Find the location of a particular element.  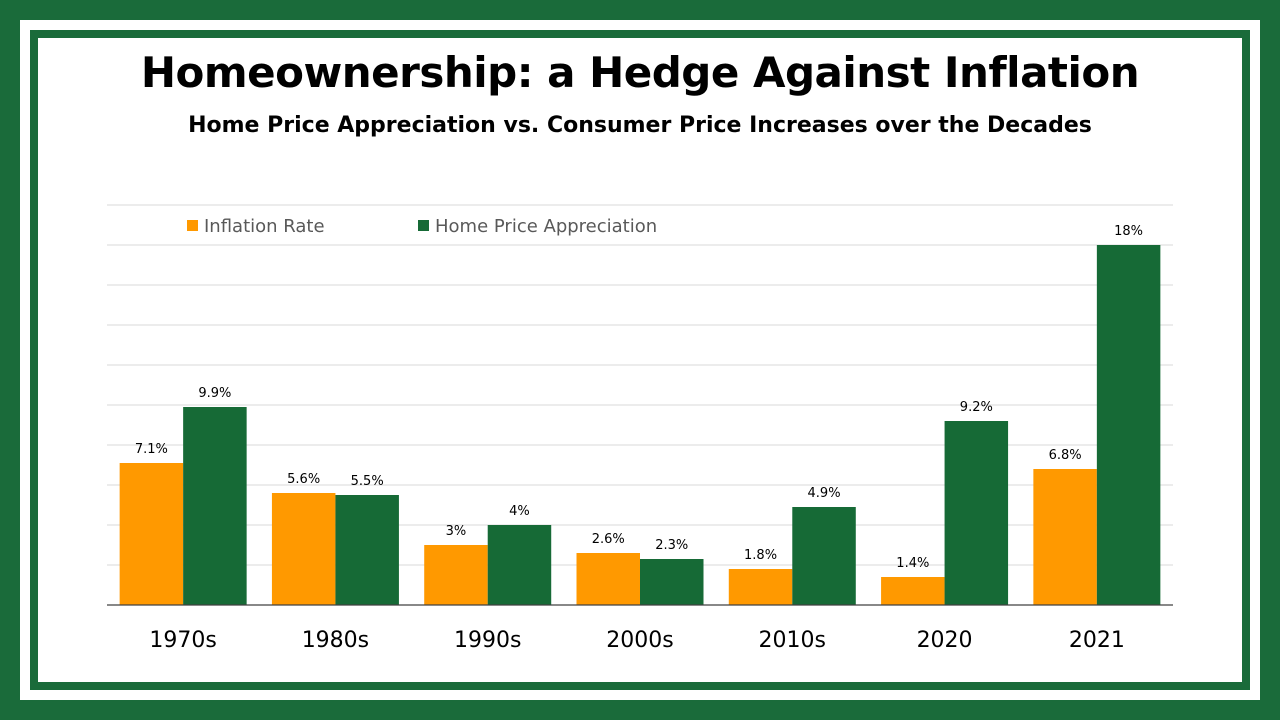

legend-swatch-inflation is located at coordinates (192, 225).